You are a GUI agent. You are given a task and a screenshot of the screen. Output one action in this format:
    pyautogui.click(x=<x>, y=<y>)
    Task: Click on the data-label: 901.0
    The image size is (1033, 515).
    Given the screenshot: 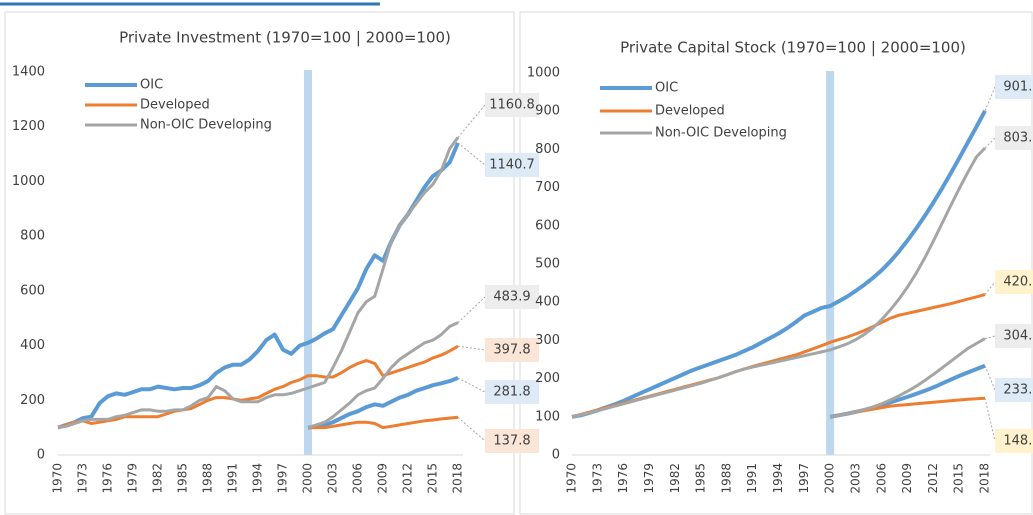 What is the action you would take?
    pyautogui.click(x=1018, y=87)
    